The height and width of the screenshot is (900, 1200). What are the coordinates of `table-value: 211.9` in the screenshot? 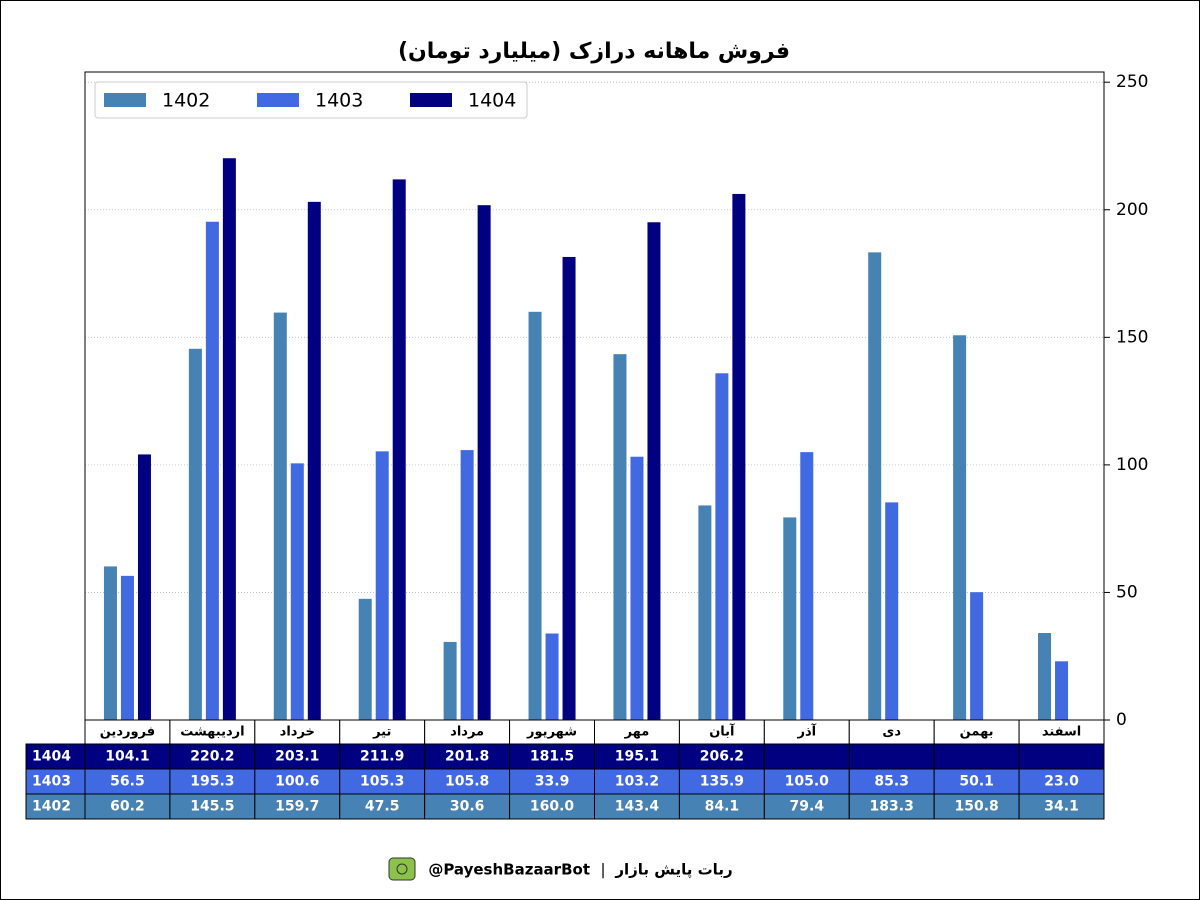 It's located at (382, 757).